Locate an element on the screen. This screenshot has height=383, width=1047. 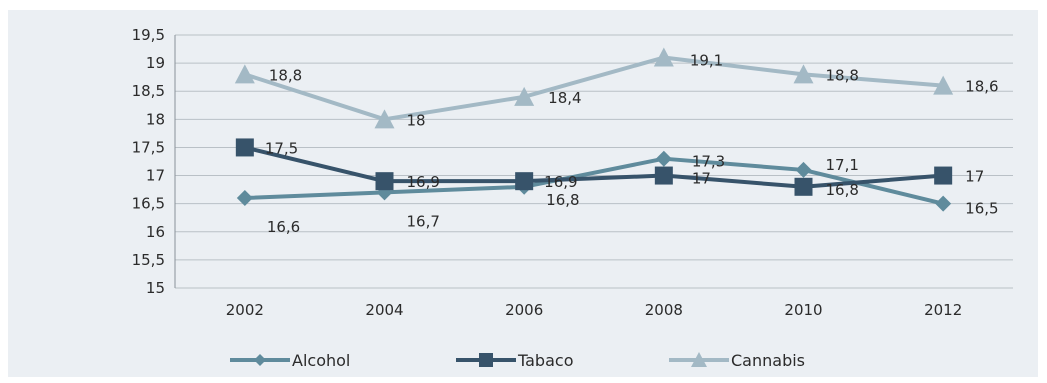
y-tick-label: 15,5 is located at coordinates (148, 260).